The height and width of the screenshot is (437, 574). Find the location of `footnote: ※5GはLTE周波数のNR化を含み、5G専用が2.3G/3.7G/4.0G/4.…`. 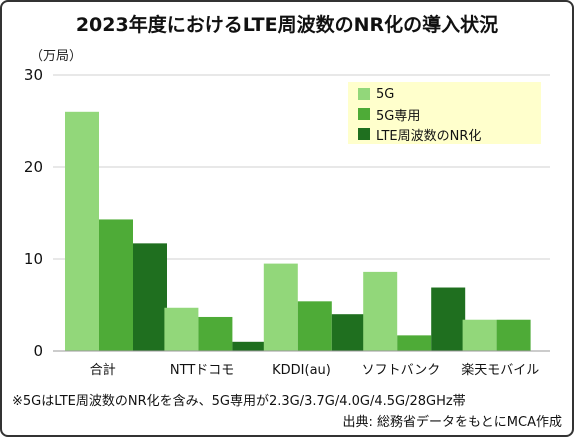

footnote: ※5GはLTE周波数のNR化を含み、5G専用が2.3G/3.7G/4.0G/4.… is located at coordinates (239, 401).